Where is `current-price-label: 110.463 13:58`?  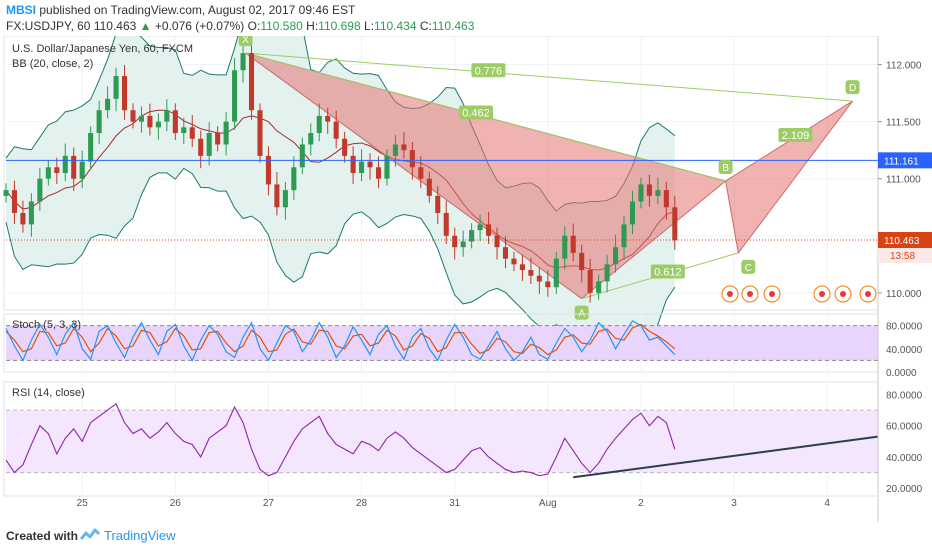
current-price-label: 110.463 13:58 is located at coordinates (905, 248).